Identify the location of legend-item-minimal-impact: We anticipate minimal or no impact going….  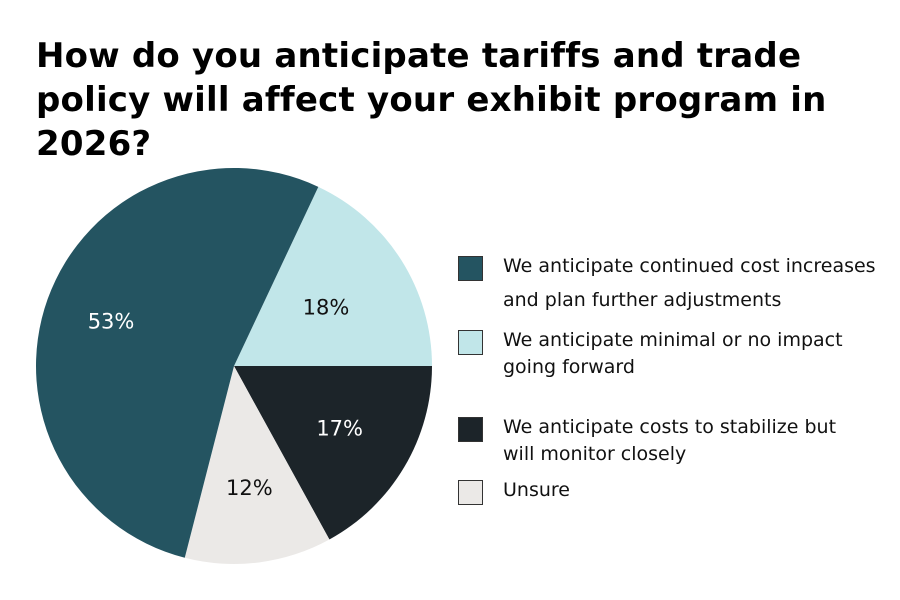
(660, 354).